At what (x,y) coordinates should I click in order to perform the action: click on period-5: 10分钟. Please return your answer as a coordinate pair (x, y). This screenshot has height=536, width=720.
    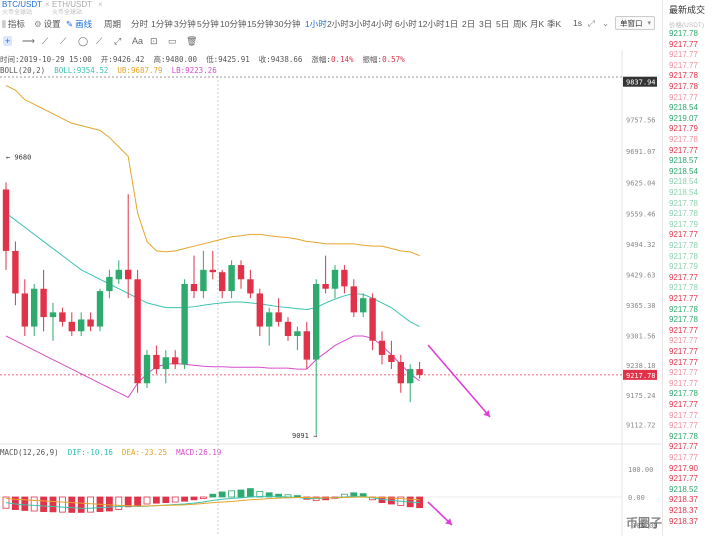
    Looking at the image, I should click on (233, 24).